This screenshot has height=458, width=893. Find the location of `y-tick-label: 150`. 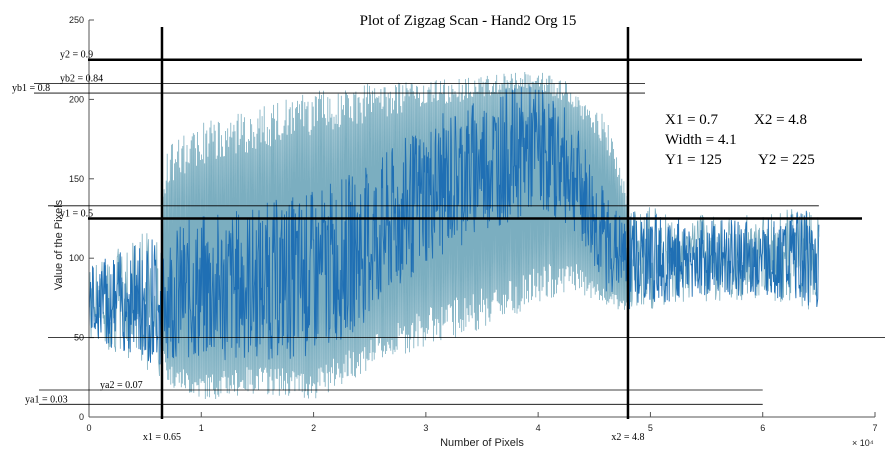

y-tick-label: 150 is located at coordinates (76, 179).